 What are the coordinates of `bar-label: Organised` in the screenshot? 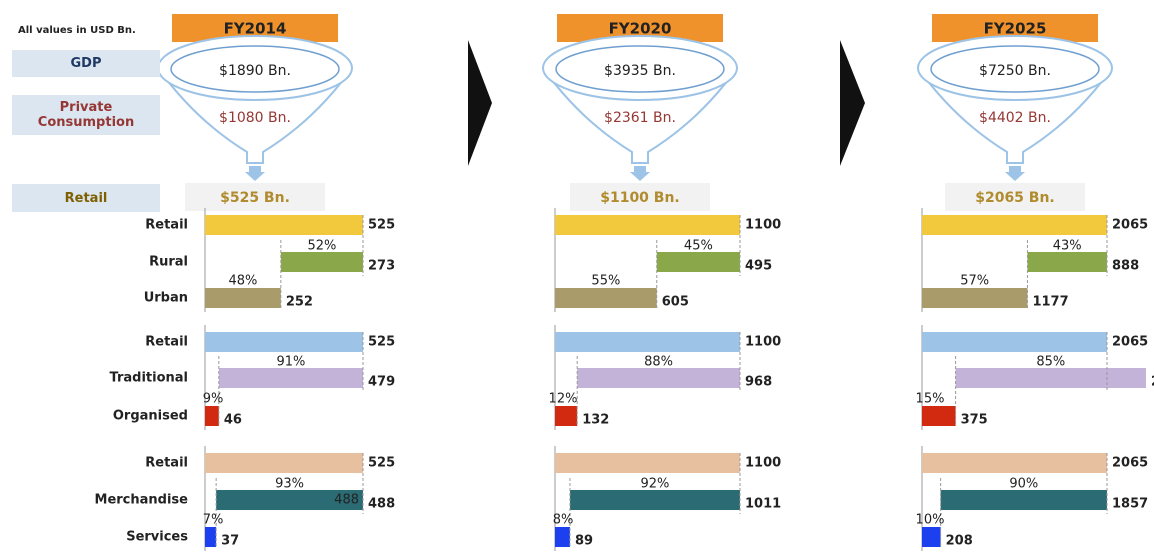 It's located at (150, 416).